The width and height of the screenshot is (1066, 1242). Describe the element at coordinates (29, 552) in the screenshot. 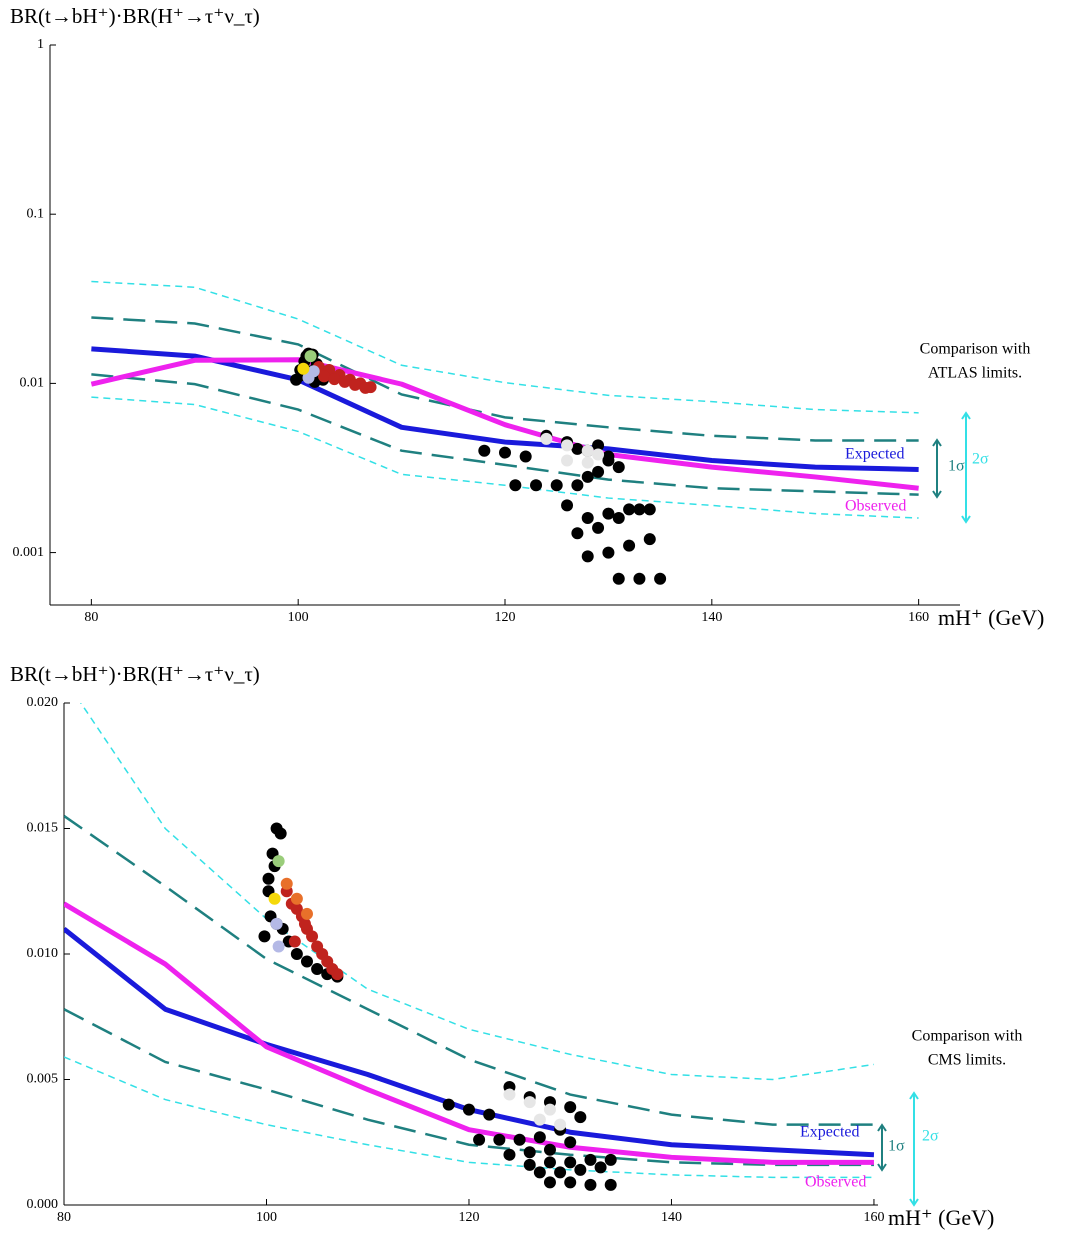

I see `y-tick-label: 0.001` at that location.